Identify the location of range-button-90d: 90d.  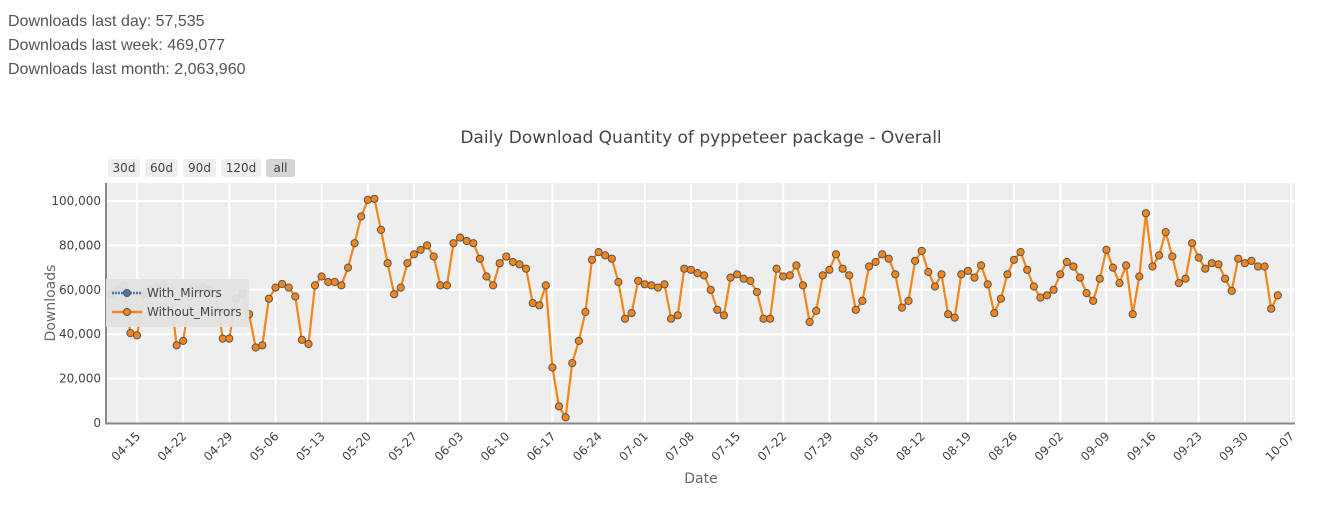
(199, 168).